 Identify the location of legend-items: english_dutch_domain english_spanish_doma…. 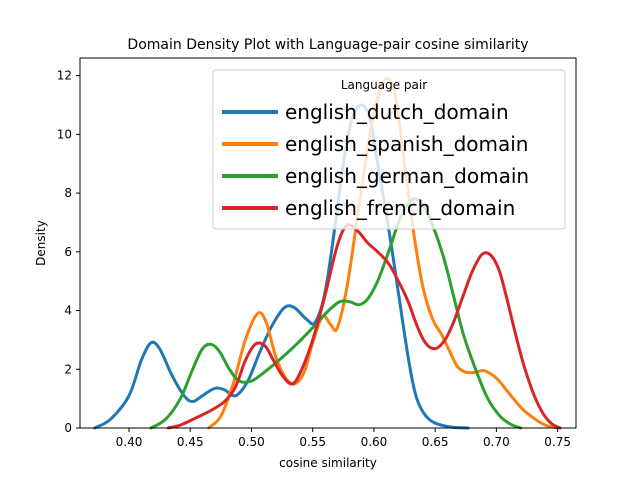
(375, 160).